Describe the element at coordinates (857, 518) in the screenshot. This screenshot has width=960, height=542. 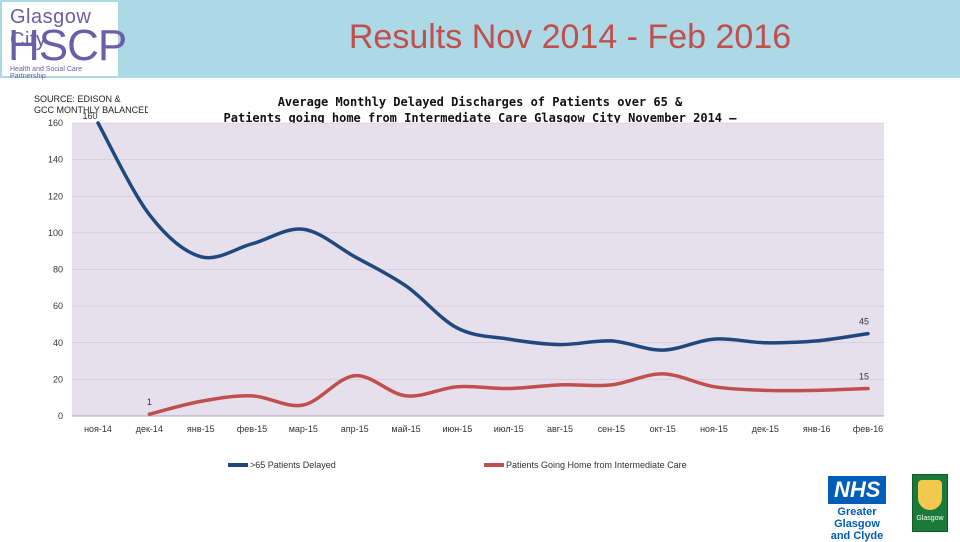
I see `nhs-subtitle-line: Greater Glasgow` at that location.